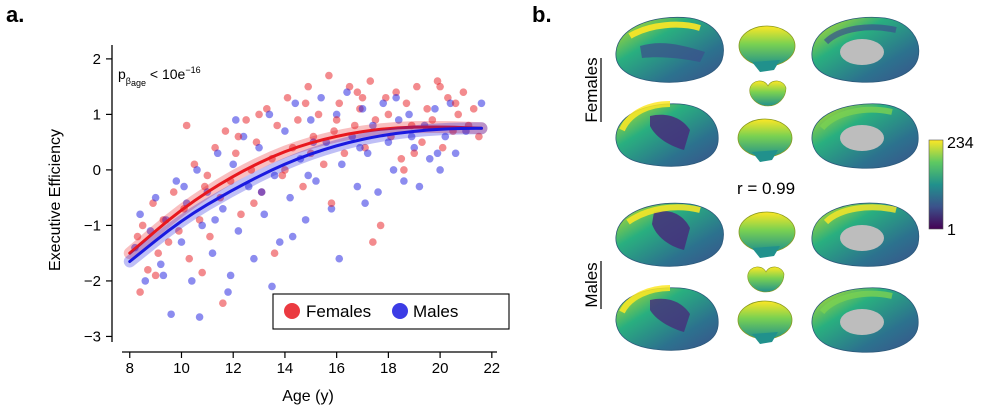 The width and height of the screenshot is (981, 407). What do you see at coordinates (669, 234) in the screenshot?
I see `brain-lateral-male-left` at bounding box center [669, 234].